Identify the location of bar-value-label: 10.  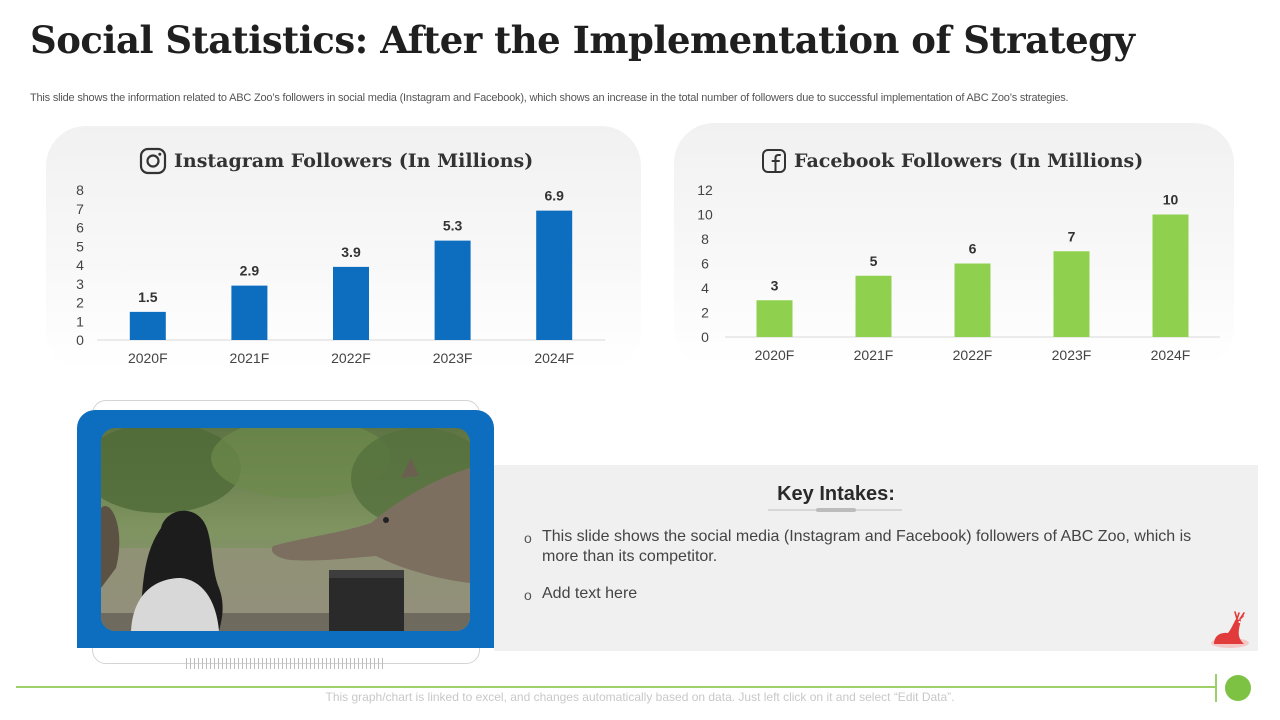
(1171, 200).